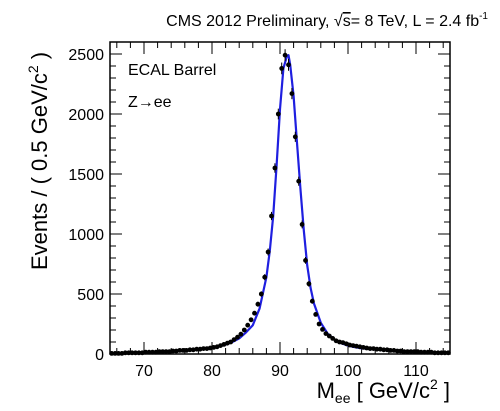 The width and height of the screenshot is (500, 411). Describe the element at coordinates (172, 70) in the screenshot. I see `annotation-ecal-barrel: ECAL Barrel` at that location.